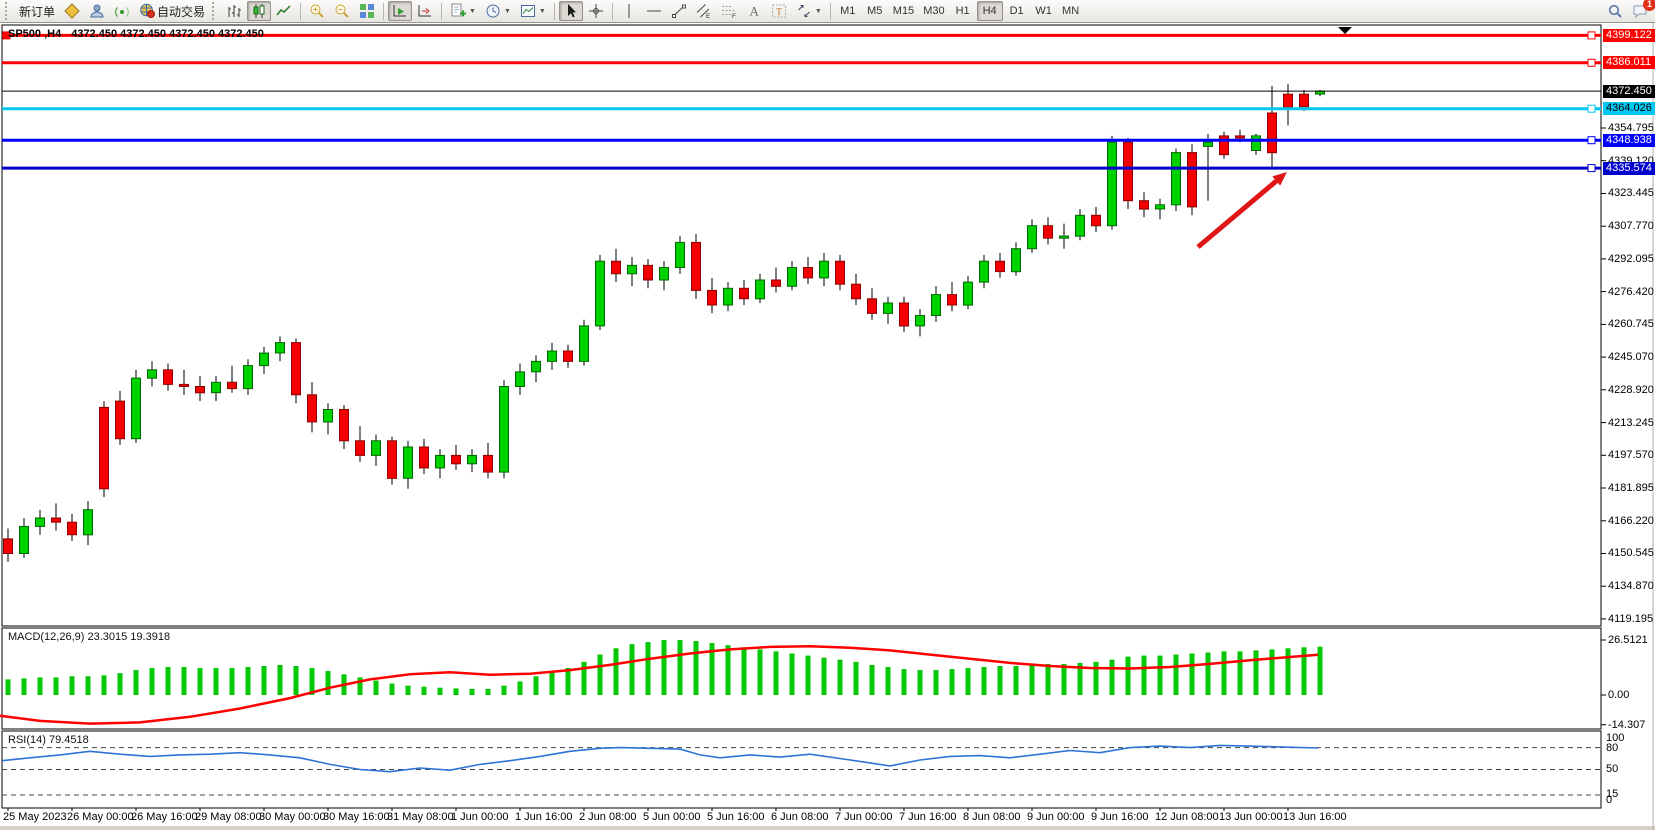 This screenshot has width=1655, height=830. Describe the element at coordinates (801, 35) in the screenshot. I see `horizontal-line-4399.122` at that location.